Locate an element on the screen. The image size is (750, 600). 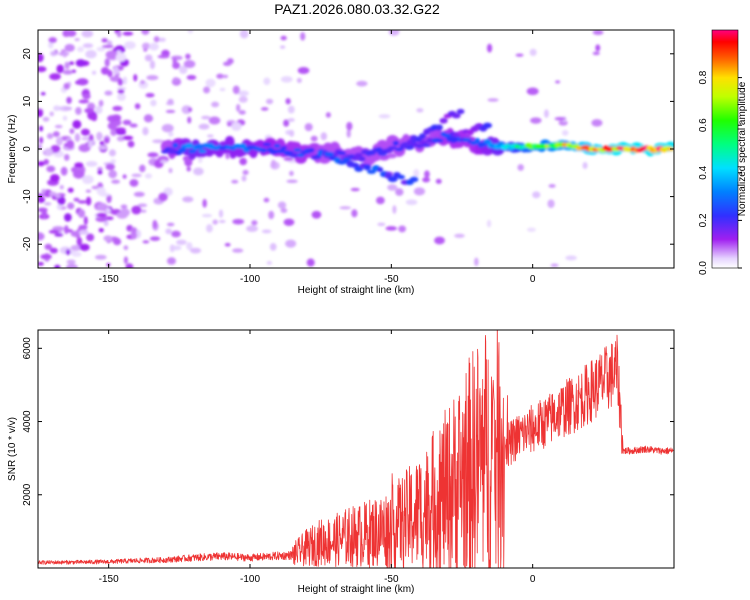
spectrogram-y-tick-label: 20 is located at coordinates (27, 54).